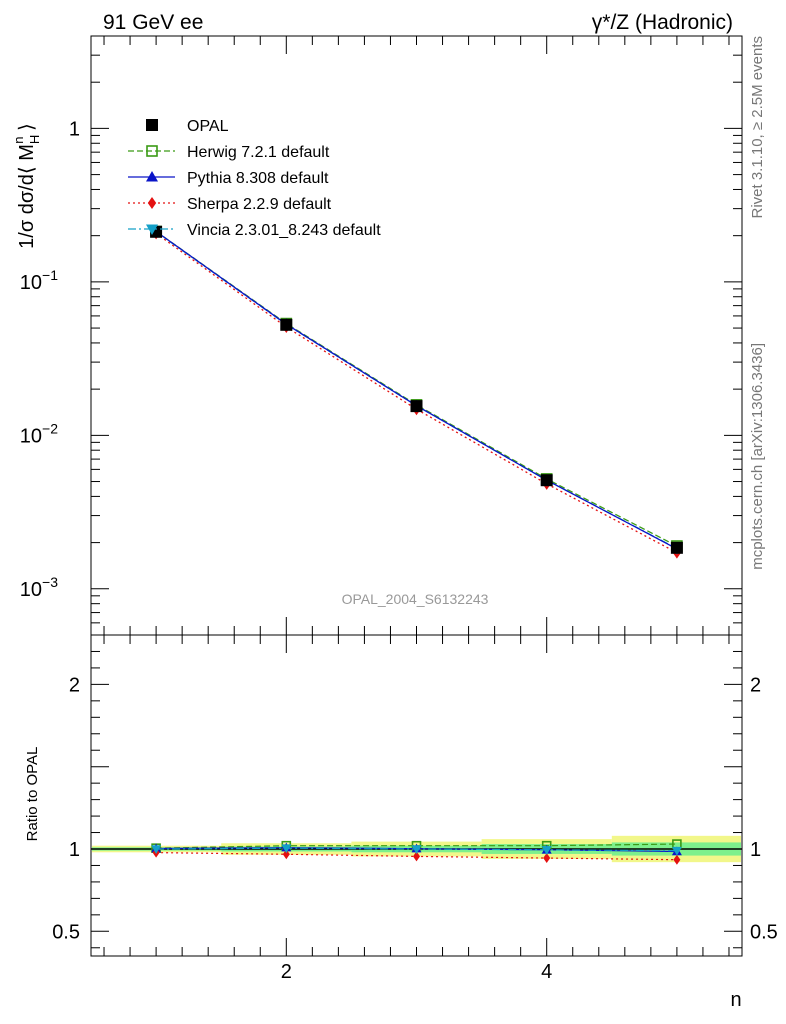  Describe the element at coordinates (258, 178) in the screenshot. I see `legend-label: Pythia 8.308 default` at that location.